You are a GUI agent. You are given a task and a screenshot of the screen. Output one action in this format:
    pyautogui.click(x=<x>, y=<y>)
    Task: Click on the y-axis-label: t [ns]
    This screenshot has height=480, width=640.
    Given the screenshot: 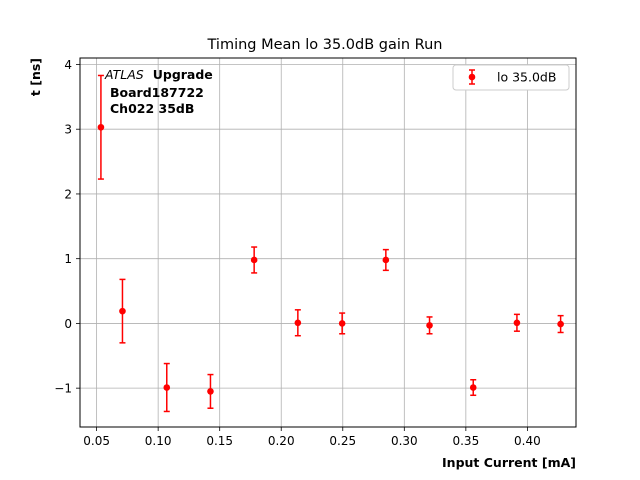 What is the action you would take?
    pyautogui.click(x=35, y=77)
    